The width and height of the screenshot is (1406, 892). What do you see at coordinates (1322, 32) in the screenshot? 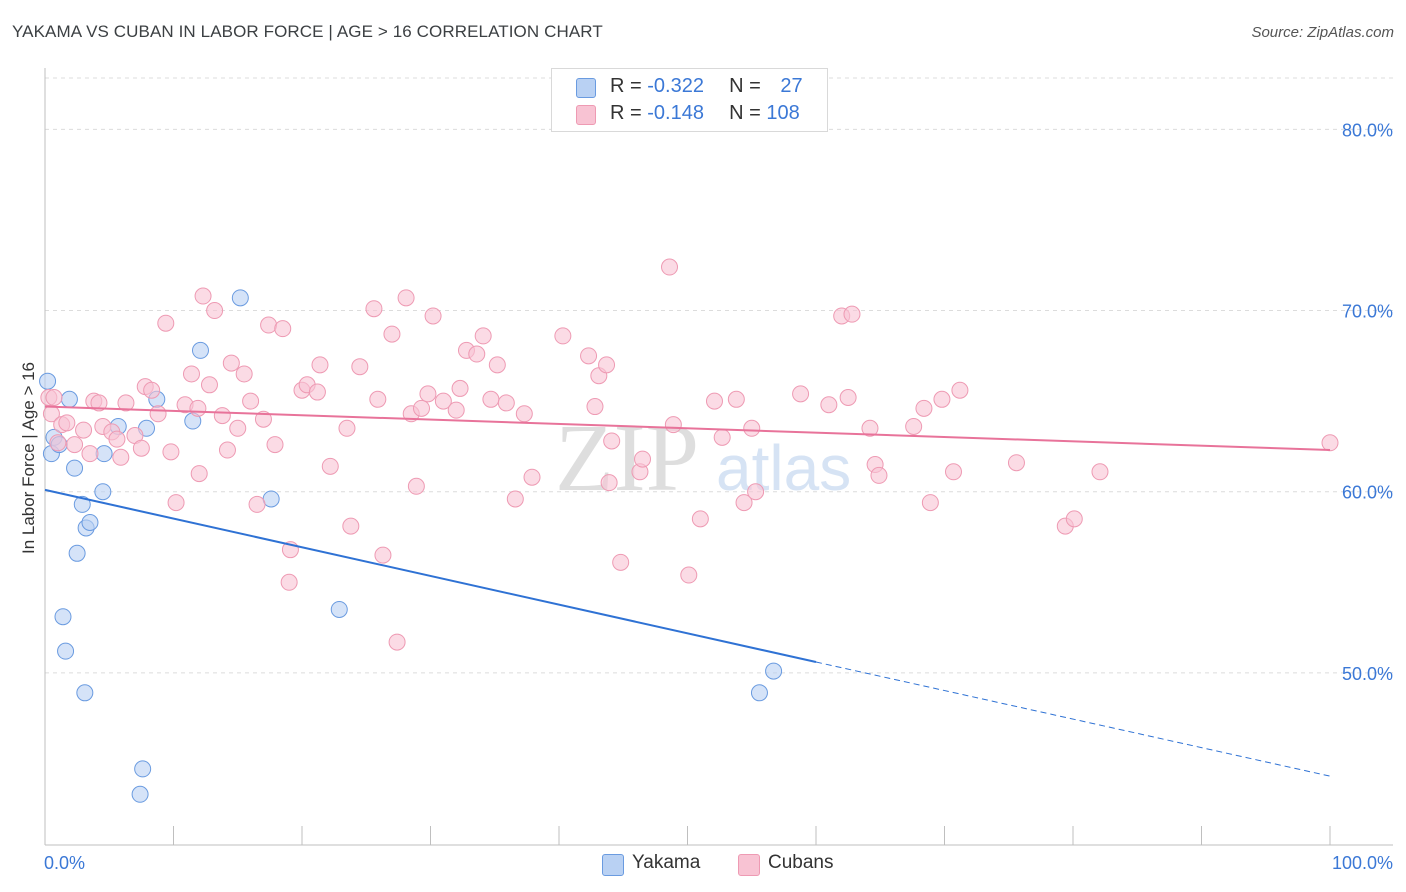
I see `source-label: Source: ZipAtlas.com` at bounding box center [1322, 32].